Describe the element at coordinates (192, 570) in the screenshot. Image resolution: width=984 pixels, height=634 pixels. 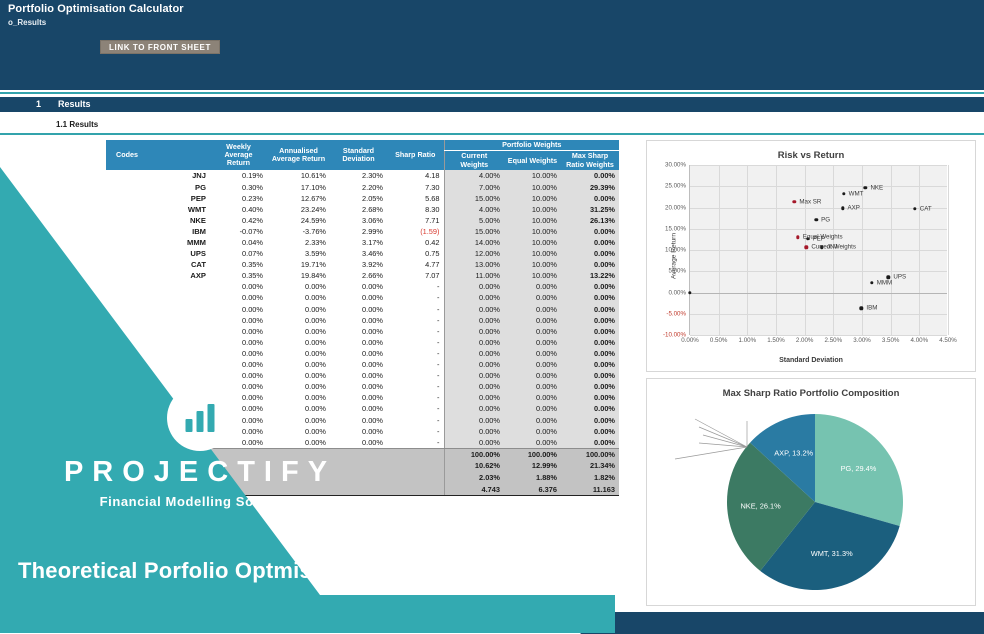
I see `footer-headline: Theoretical Porfolio Optmisation` at that location.